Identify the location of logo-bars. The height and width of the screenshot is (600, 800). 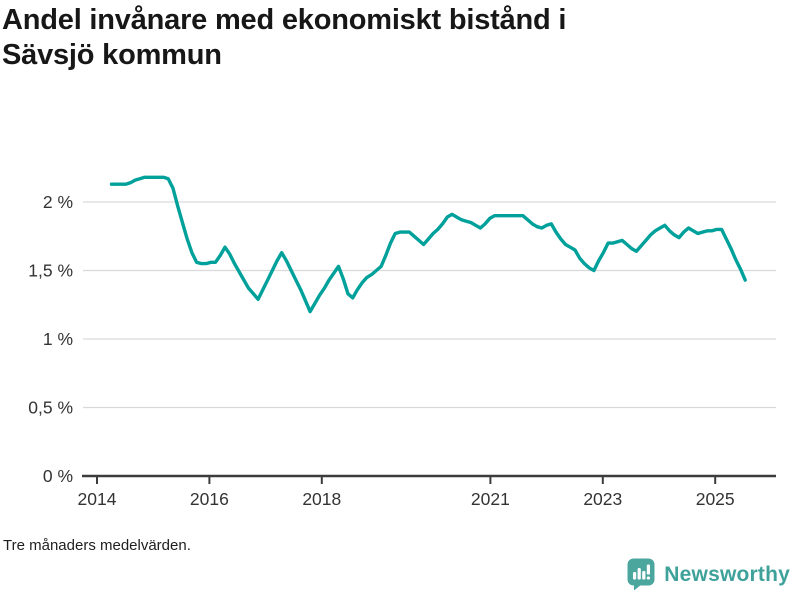
(642, 572).